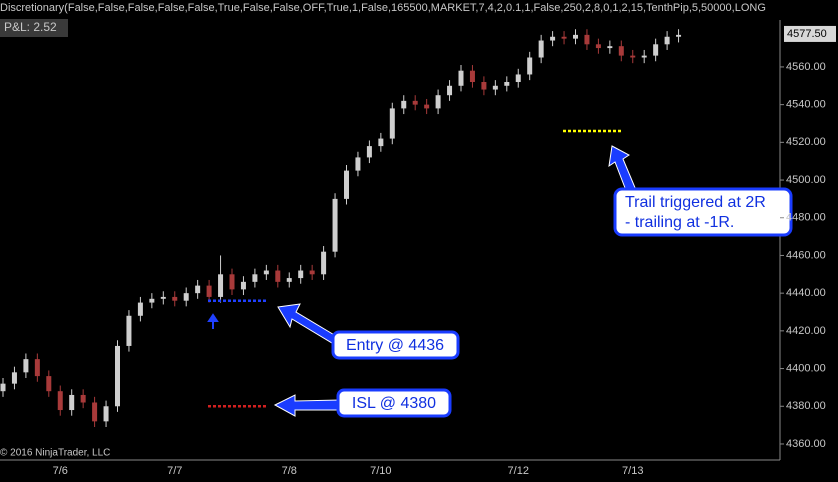  I want to click on x-tick-label: 7/10, so click(380, 471).